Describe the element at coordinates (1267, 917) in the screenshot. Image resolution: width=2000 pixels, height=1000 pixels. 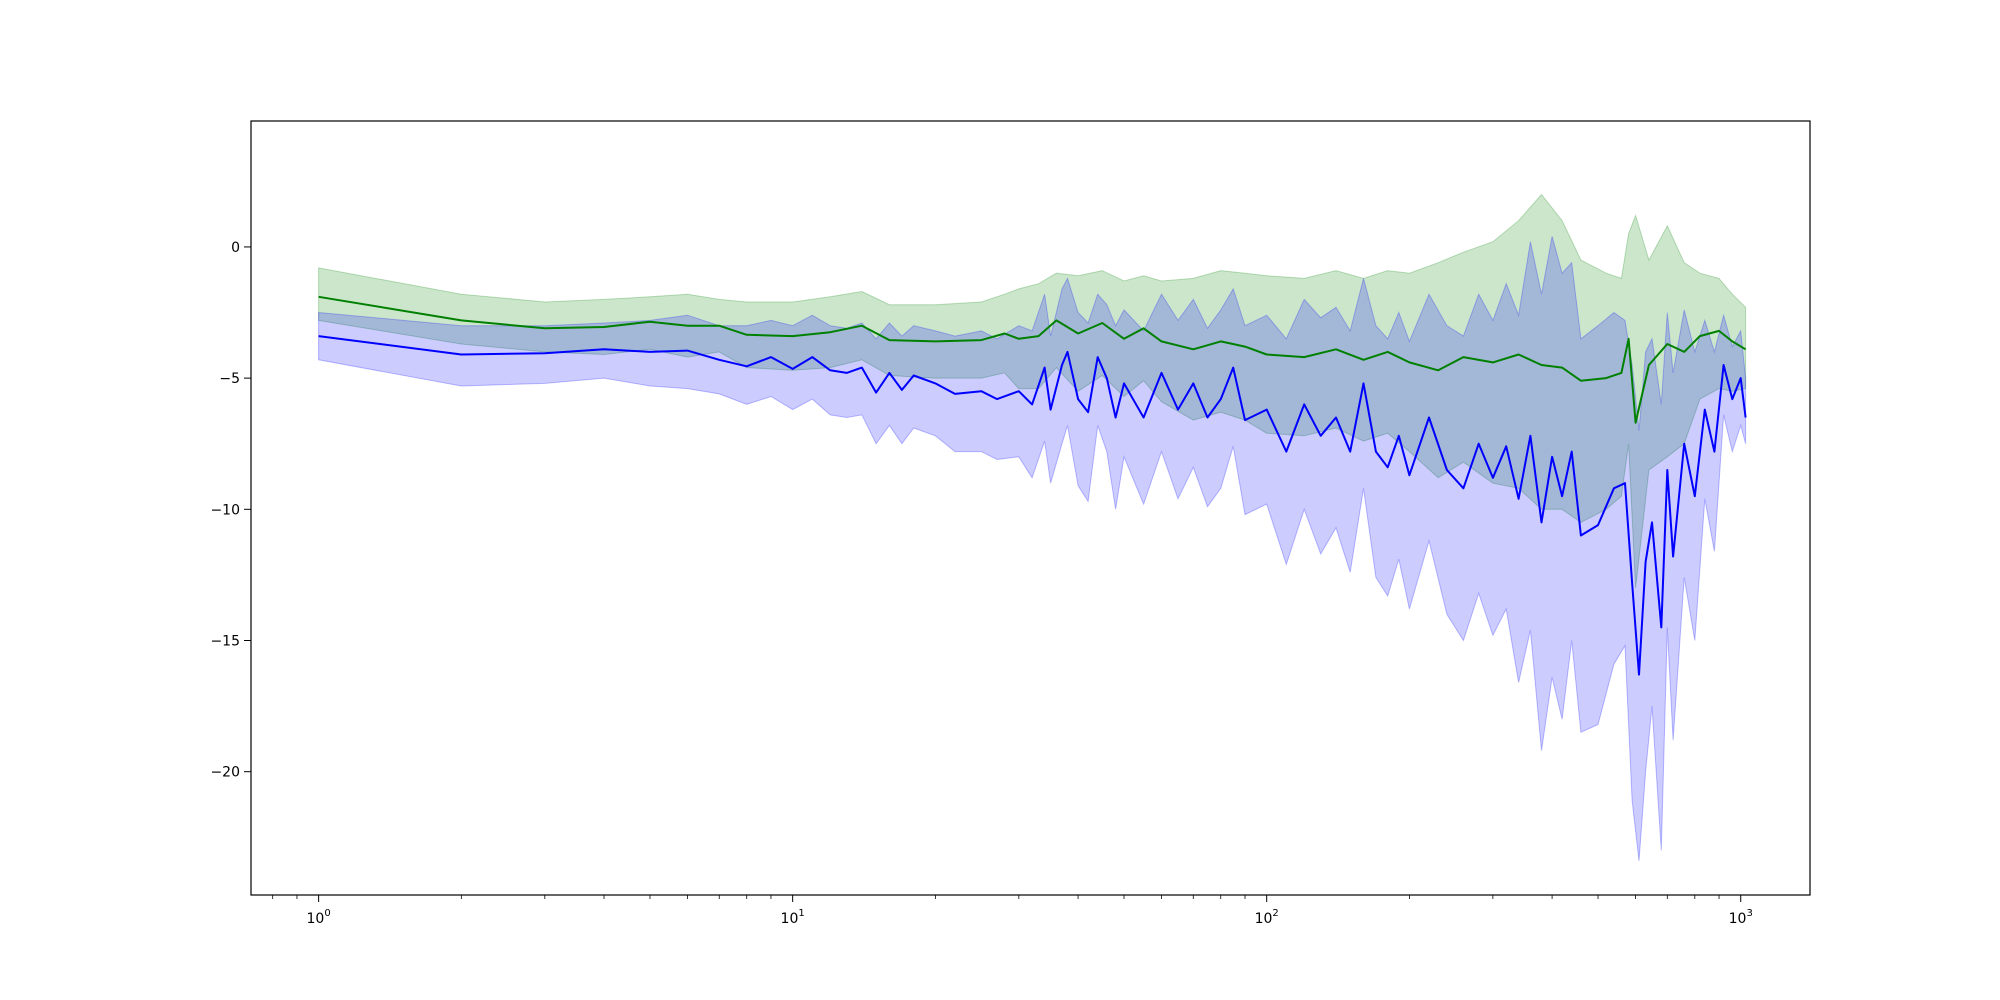
I see `x-tick-label: 10²` at that location.